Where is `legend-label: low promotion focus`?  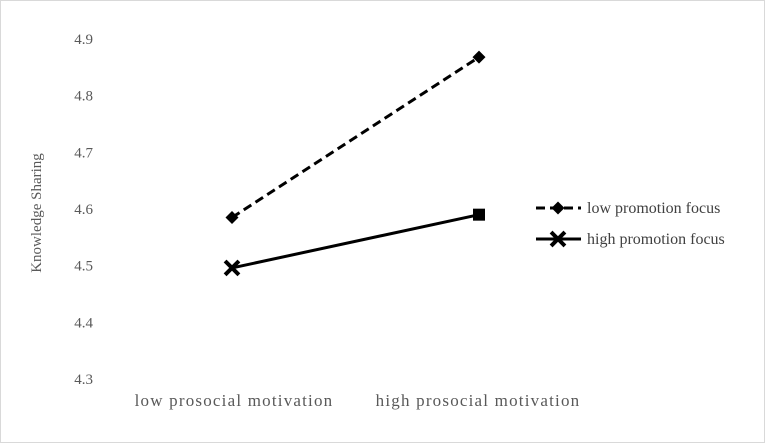 legend-label: low promotion focus is located at coordinates (653, 208).